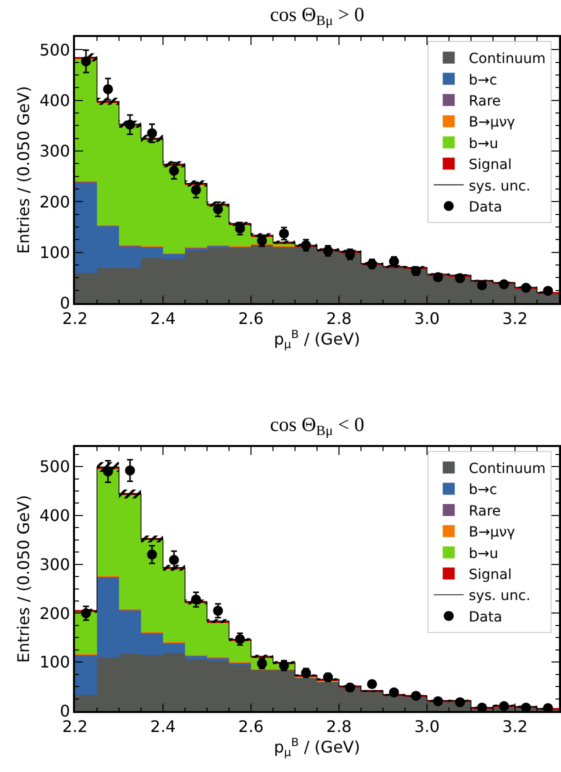 The image size is (561, 772). Describe the element at coordinates (317, 427) in the screenshot. I see `chart-title: cos Θ$_{Bμ}$ < 0` at that location.